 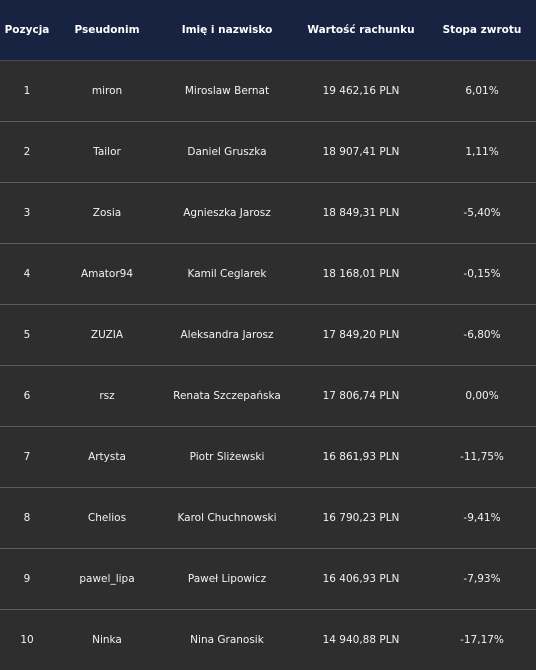 I want to click on nickname-cell: Ninka, so click(x=107, y=640).